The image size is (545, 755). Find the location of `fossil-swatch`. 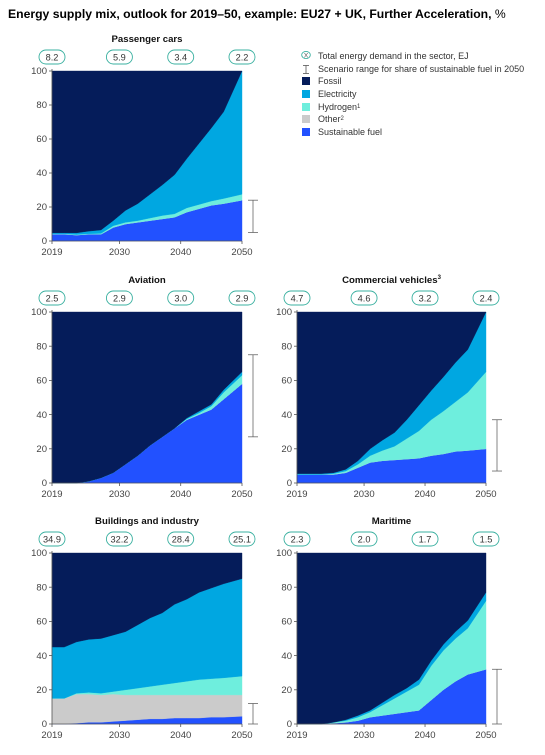

fossil-swatch is located at coordinates (306, 81).